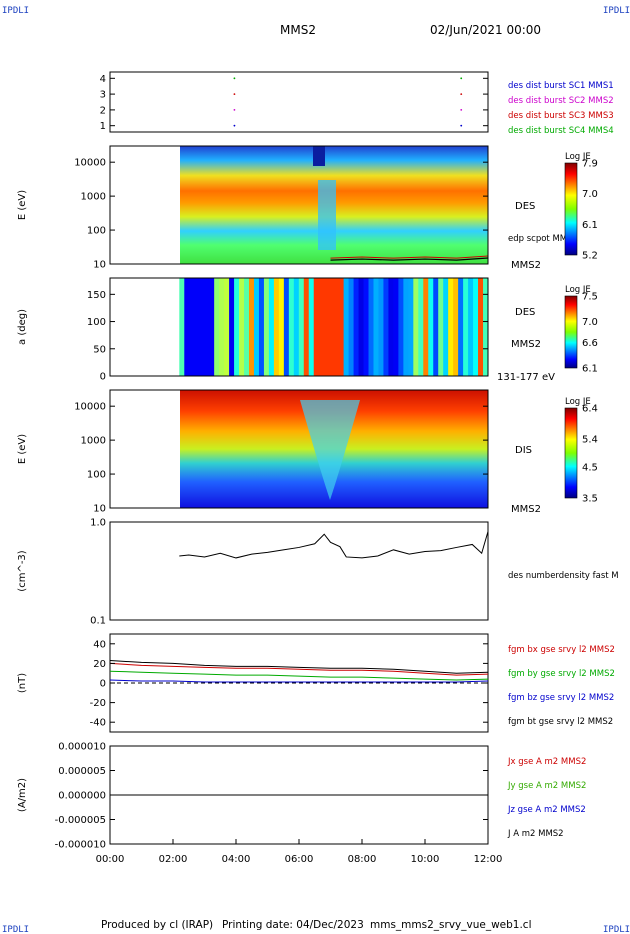 This screenshot has height=934, width=630. Describe the element at coordinates (546, 810) in the screenshot. I see `current-legend-item: Jz gse A m2 MMS2` at that location.